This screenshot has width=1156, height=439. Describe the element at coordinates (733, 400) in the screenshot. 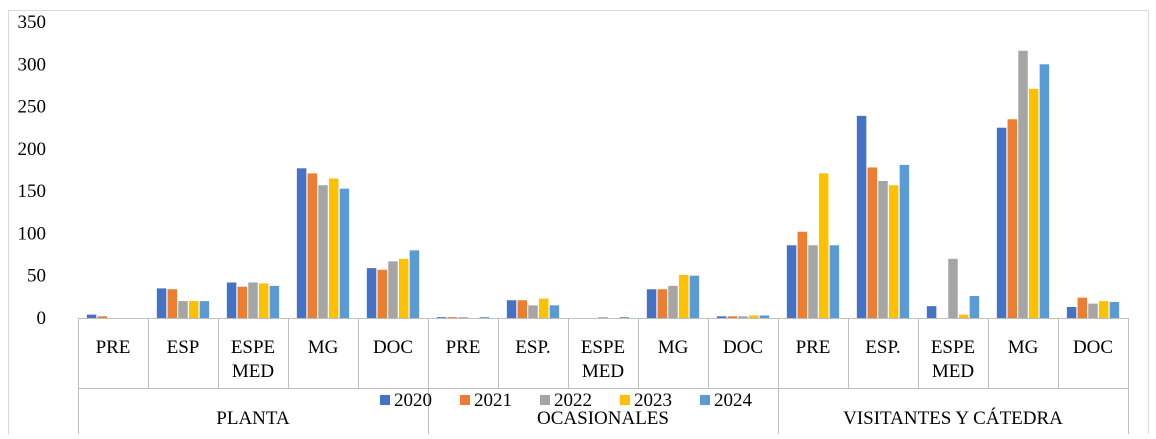

I see `legend-label: 2024` at that location.